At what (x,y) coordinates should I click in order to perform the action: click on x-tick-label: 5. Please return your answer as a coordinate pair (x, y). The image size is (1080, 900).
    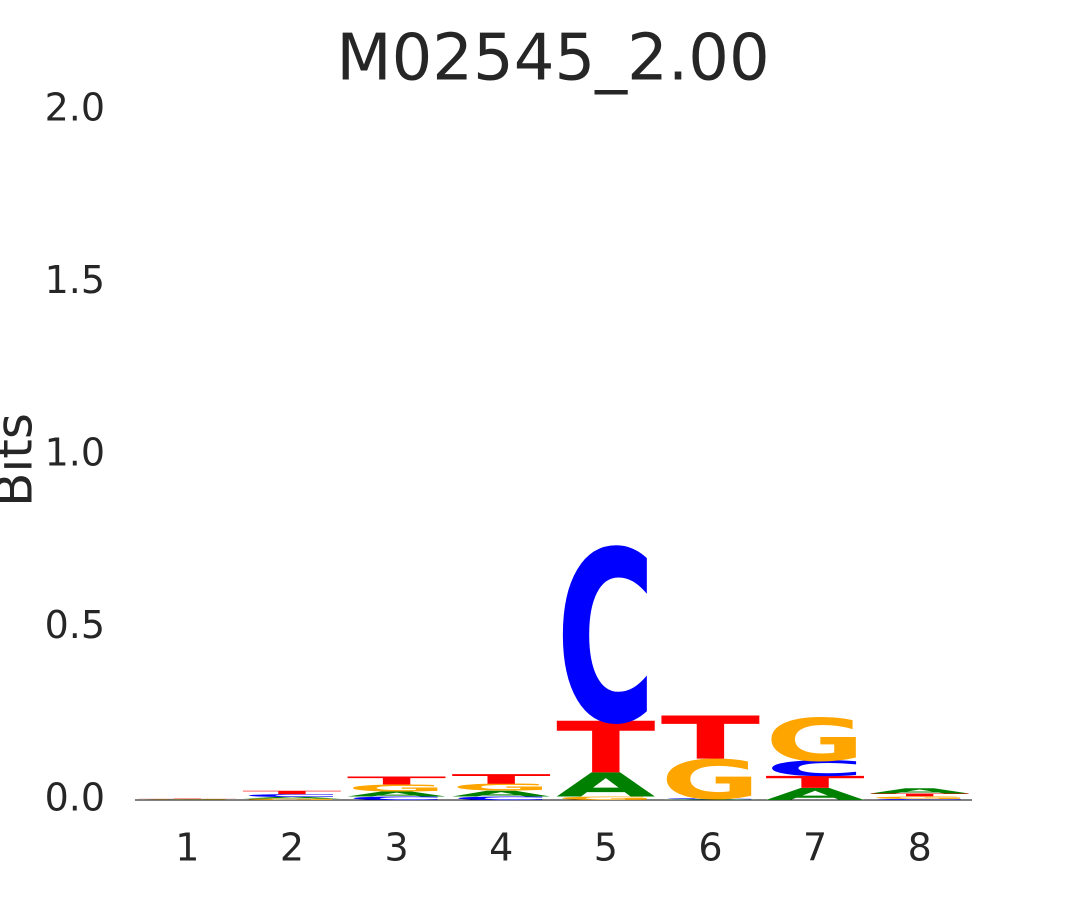
    Looking at the image, I should click on (606, 848).